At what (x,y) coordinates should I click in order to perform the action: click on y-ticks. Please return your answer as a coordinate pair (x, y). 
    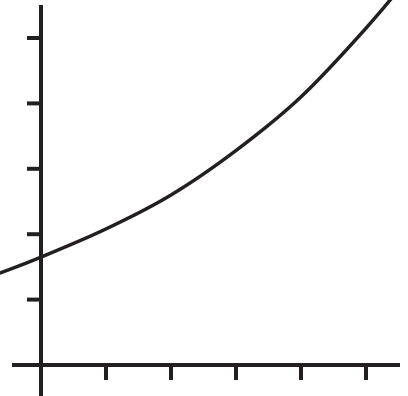
    Looking at the image, I should click on (34, 169).